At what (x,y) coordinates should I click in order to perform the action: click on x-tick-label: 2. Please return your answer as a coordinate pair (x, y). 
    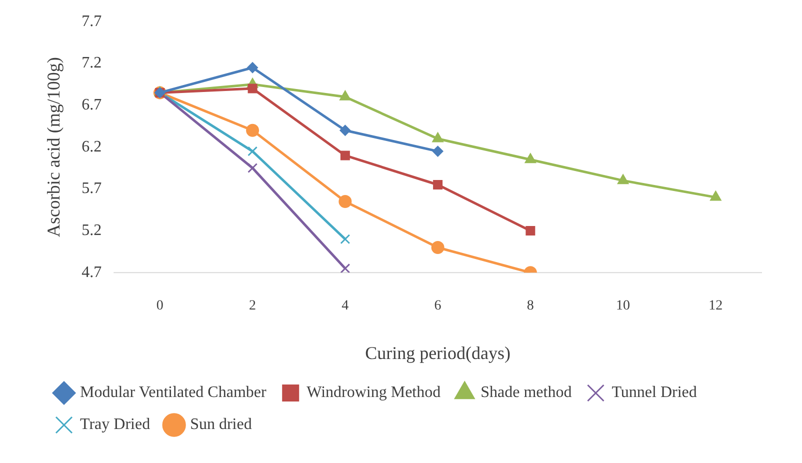
    Looking at the image, I should click on (252, 306).